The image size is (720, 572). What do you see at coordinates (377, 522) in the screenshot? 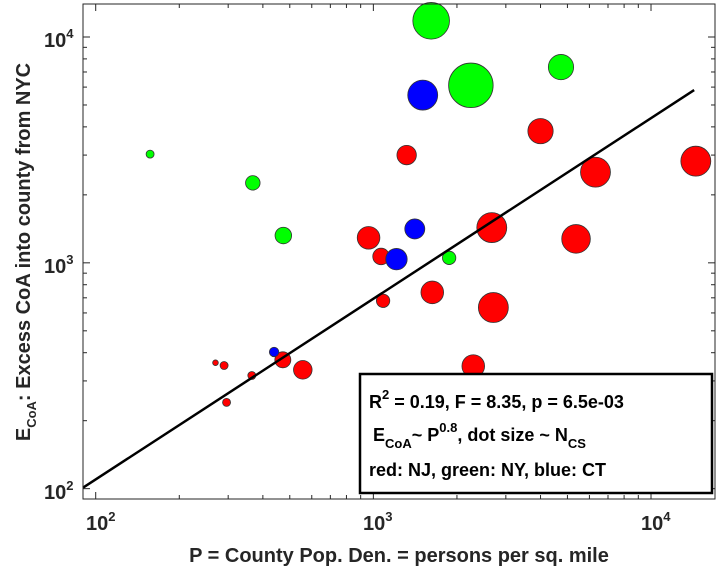
I see `x-tick-label-1000: 10³` at bounding box center [377, 522].